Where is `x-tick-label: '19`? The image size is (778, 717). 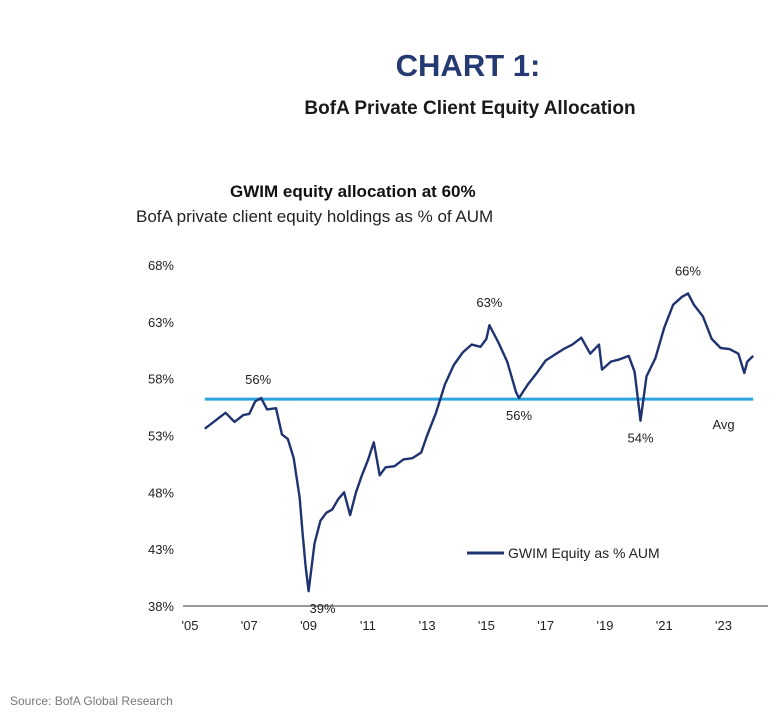 x-tick-label: '19 is located at coordinates (604, 625).